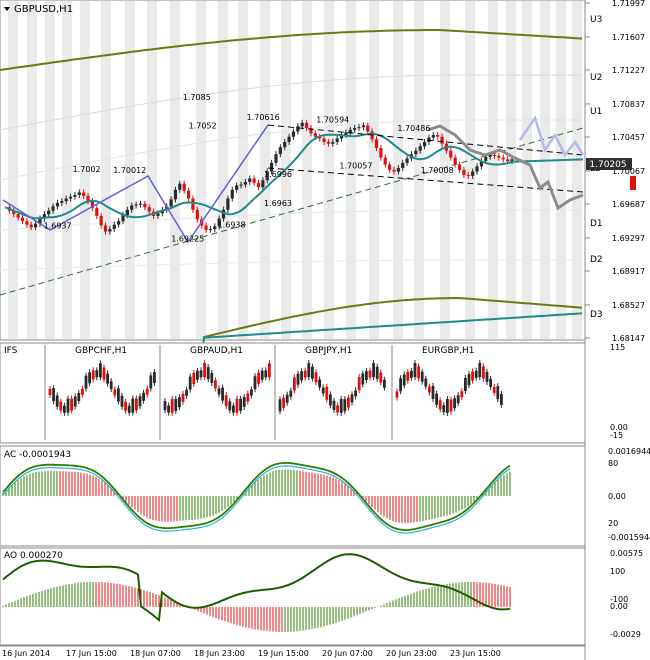 Image resolution: width=650 pixels, height=660 pixels. What do you see at coordinates (11, 351) in the screenshot?
I see `ifs-title: IFS` at bounding box center [11, 351].